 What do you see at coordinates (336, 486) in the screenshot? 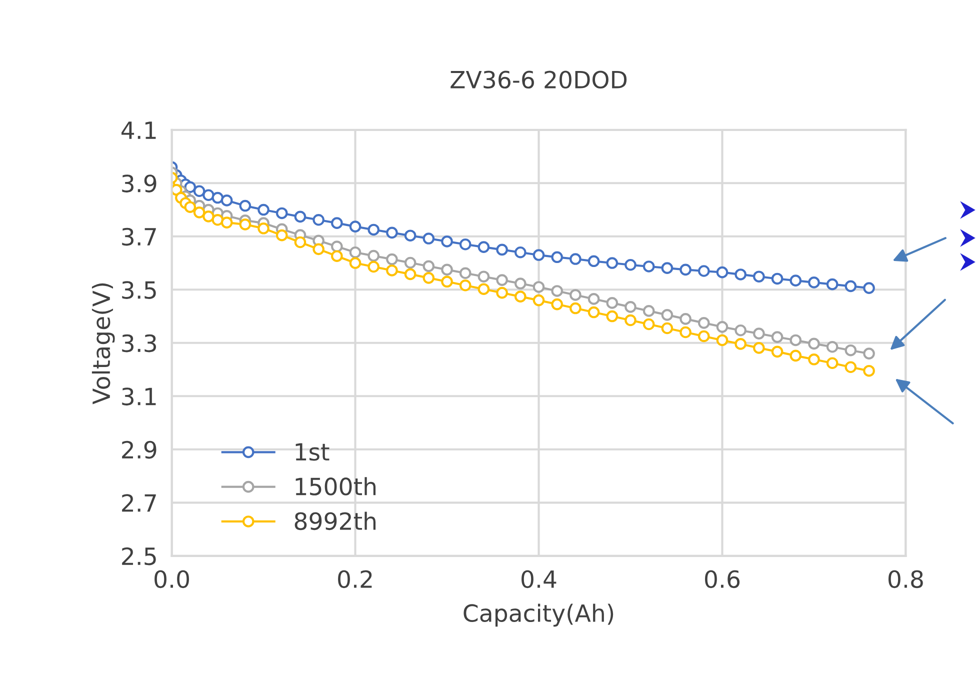
I see `legend-label: 1500th` at bounding box center [336, 486].